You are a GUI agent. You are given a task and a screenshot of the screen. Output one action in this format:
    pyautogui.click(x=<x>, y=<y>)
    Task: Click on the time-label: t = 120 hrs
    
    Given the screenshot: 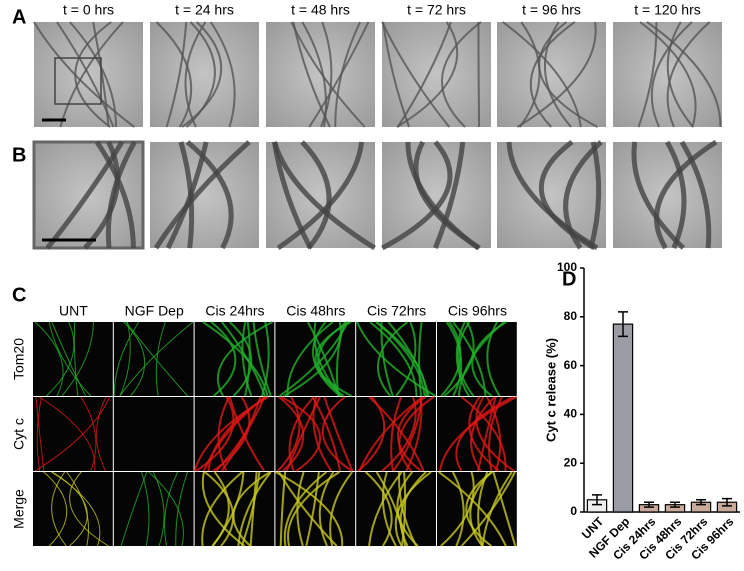 What is the action you would take?
    pyautogui.click(x=667, y=10)
    